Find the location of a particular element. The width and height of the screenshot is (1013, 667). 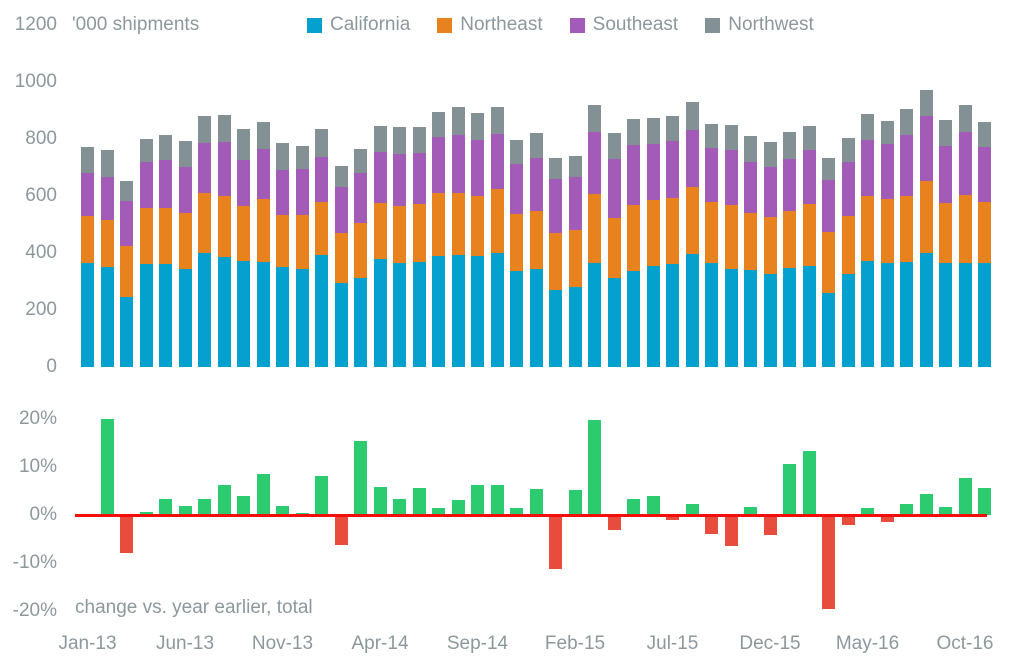

legend: California Northeast Southeast Northwest is located at coordinates (560, 25).